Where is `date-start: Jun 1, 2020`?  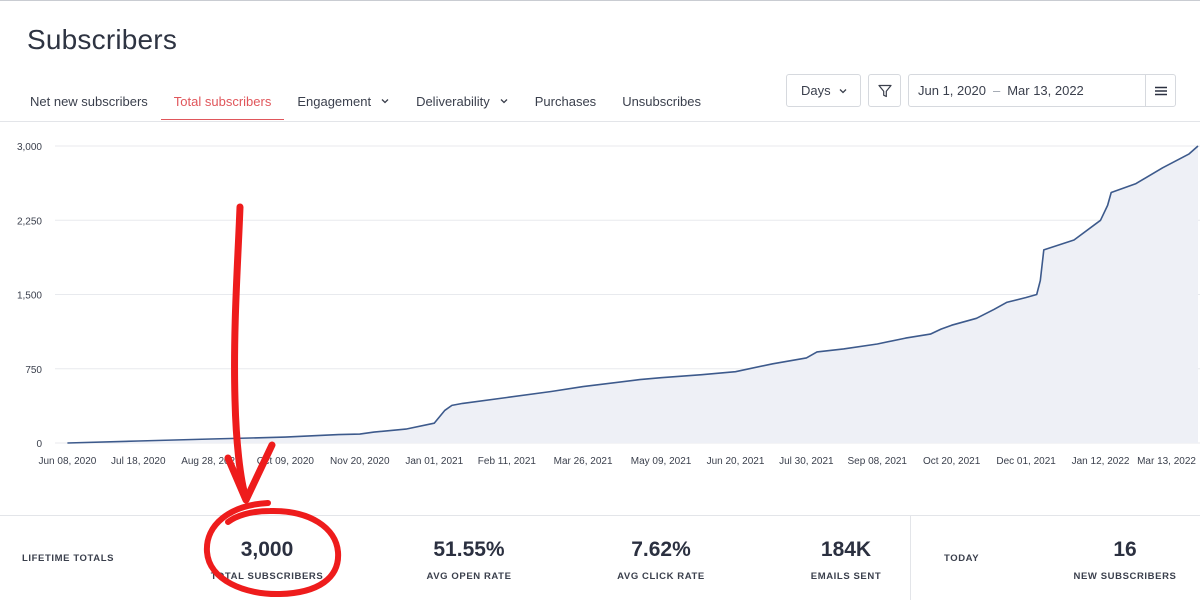
date-start: Jun 1, 2020 is located at coordinates (952, 90).